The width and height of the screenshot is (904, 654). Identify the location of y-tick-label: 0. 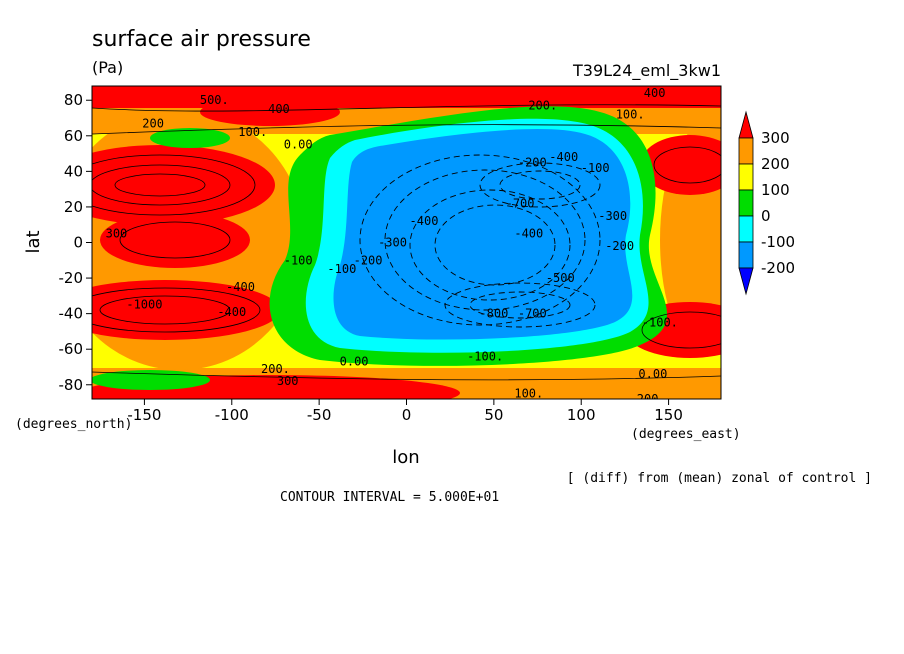
(78, 243).